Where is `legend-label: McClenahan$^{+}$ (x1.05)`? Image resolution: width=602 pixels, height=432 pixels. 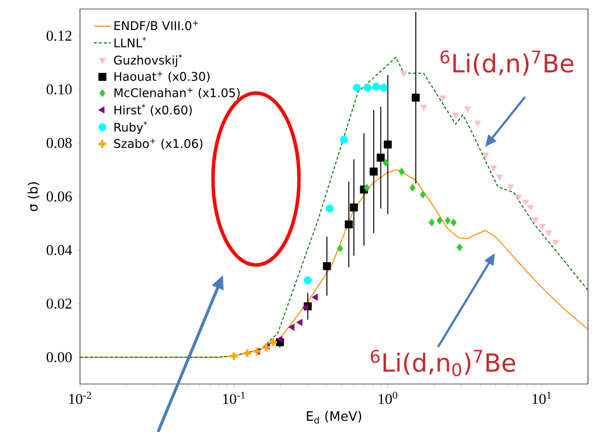 legend-label: McClenahan$^{+}$ (x1.05) is located at coordinates (177, 93).